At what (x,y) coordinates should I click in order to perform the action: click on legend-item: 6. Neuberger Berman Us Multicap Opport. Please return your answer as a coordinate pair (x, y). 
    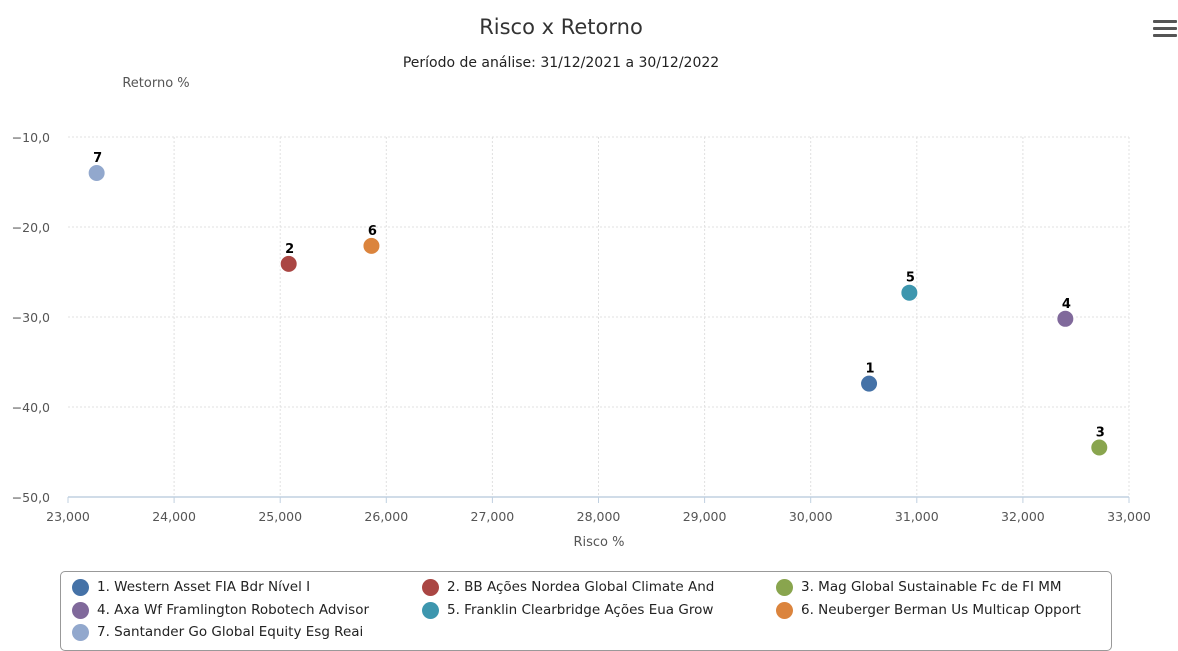
    Looking at the image, I should click on (928, 610).